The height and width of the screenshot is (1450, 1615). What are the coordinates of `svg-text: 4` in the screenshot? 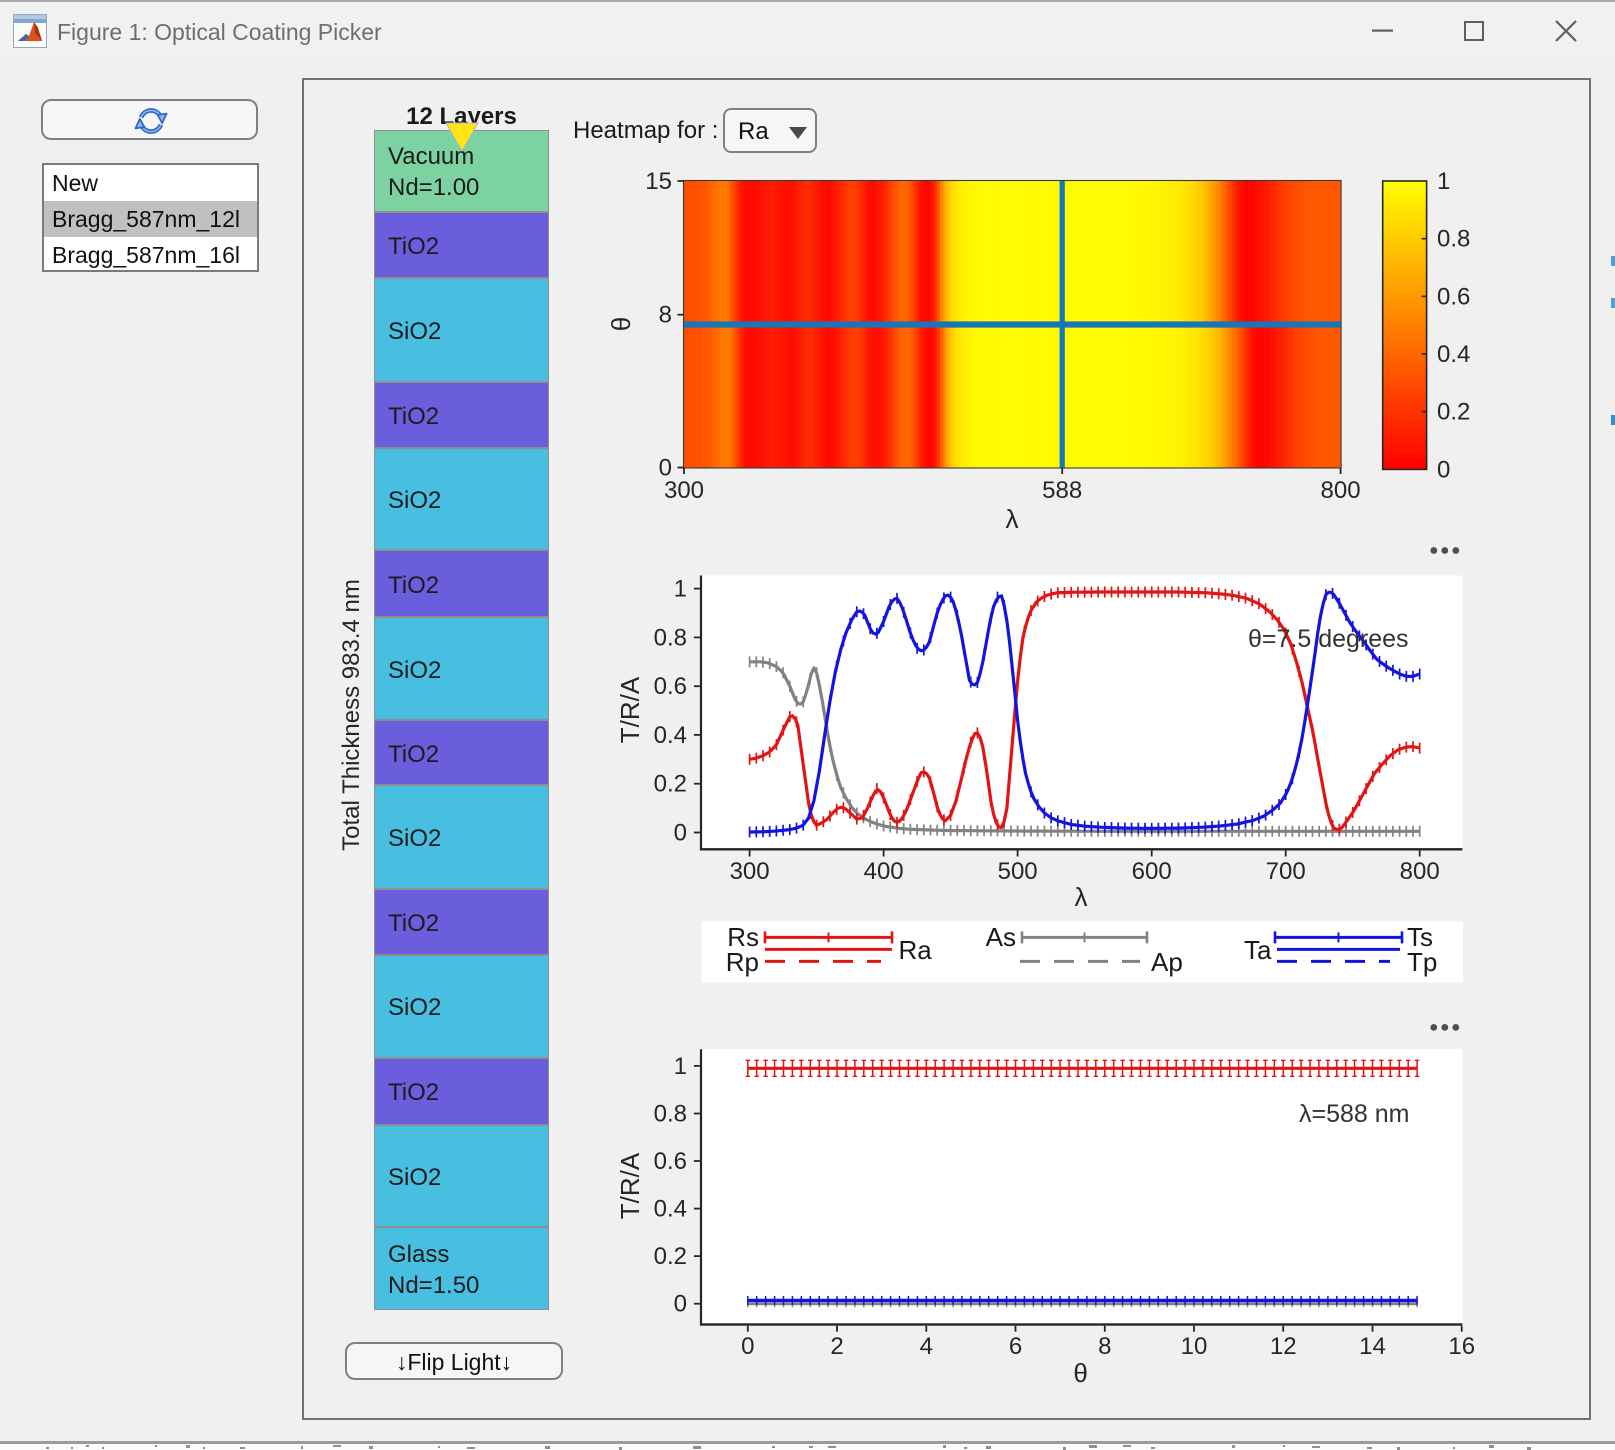 It's located at (926, 1346).